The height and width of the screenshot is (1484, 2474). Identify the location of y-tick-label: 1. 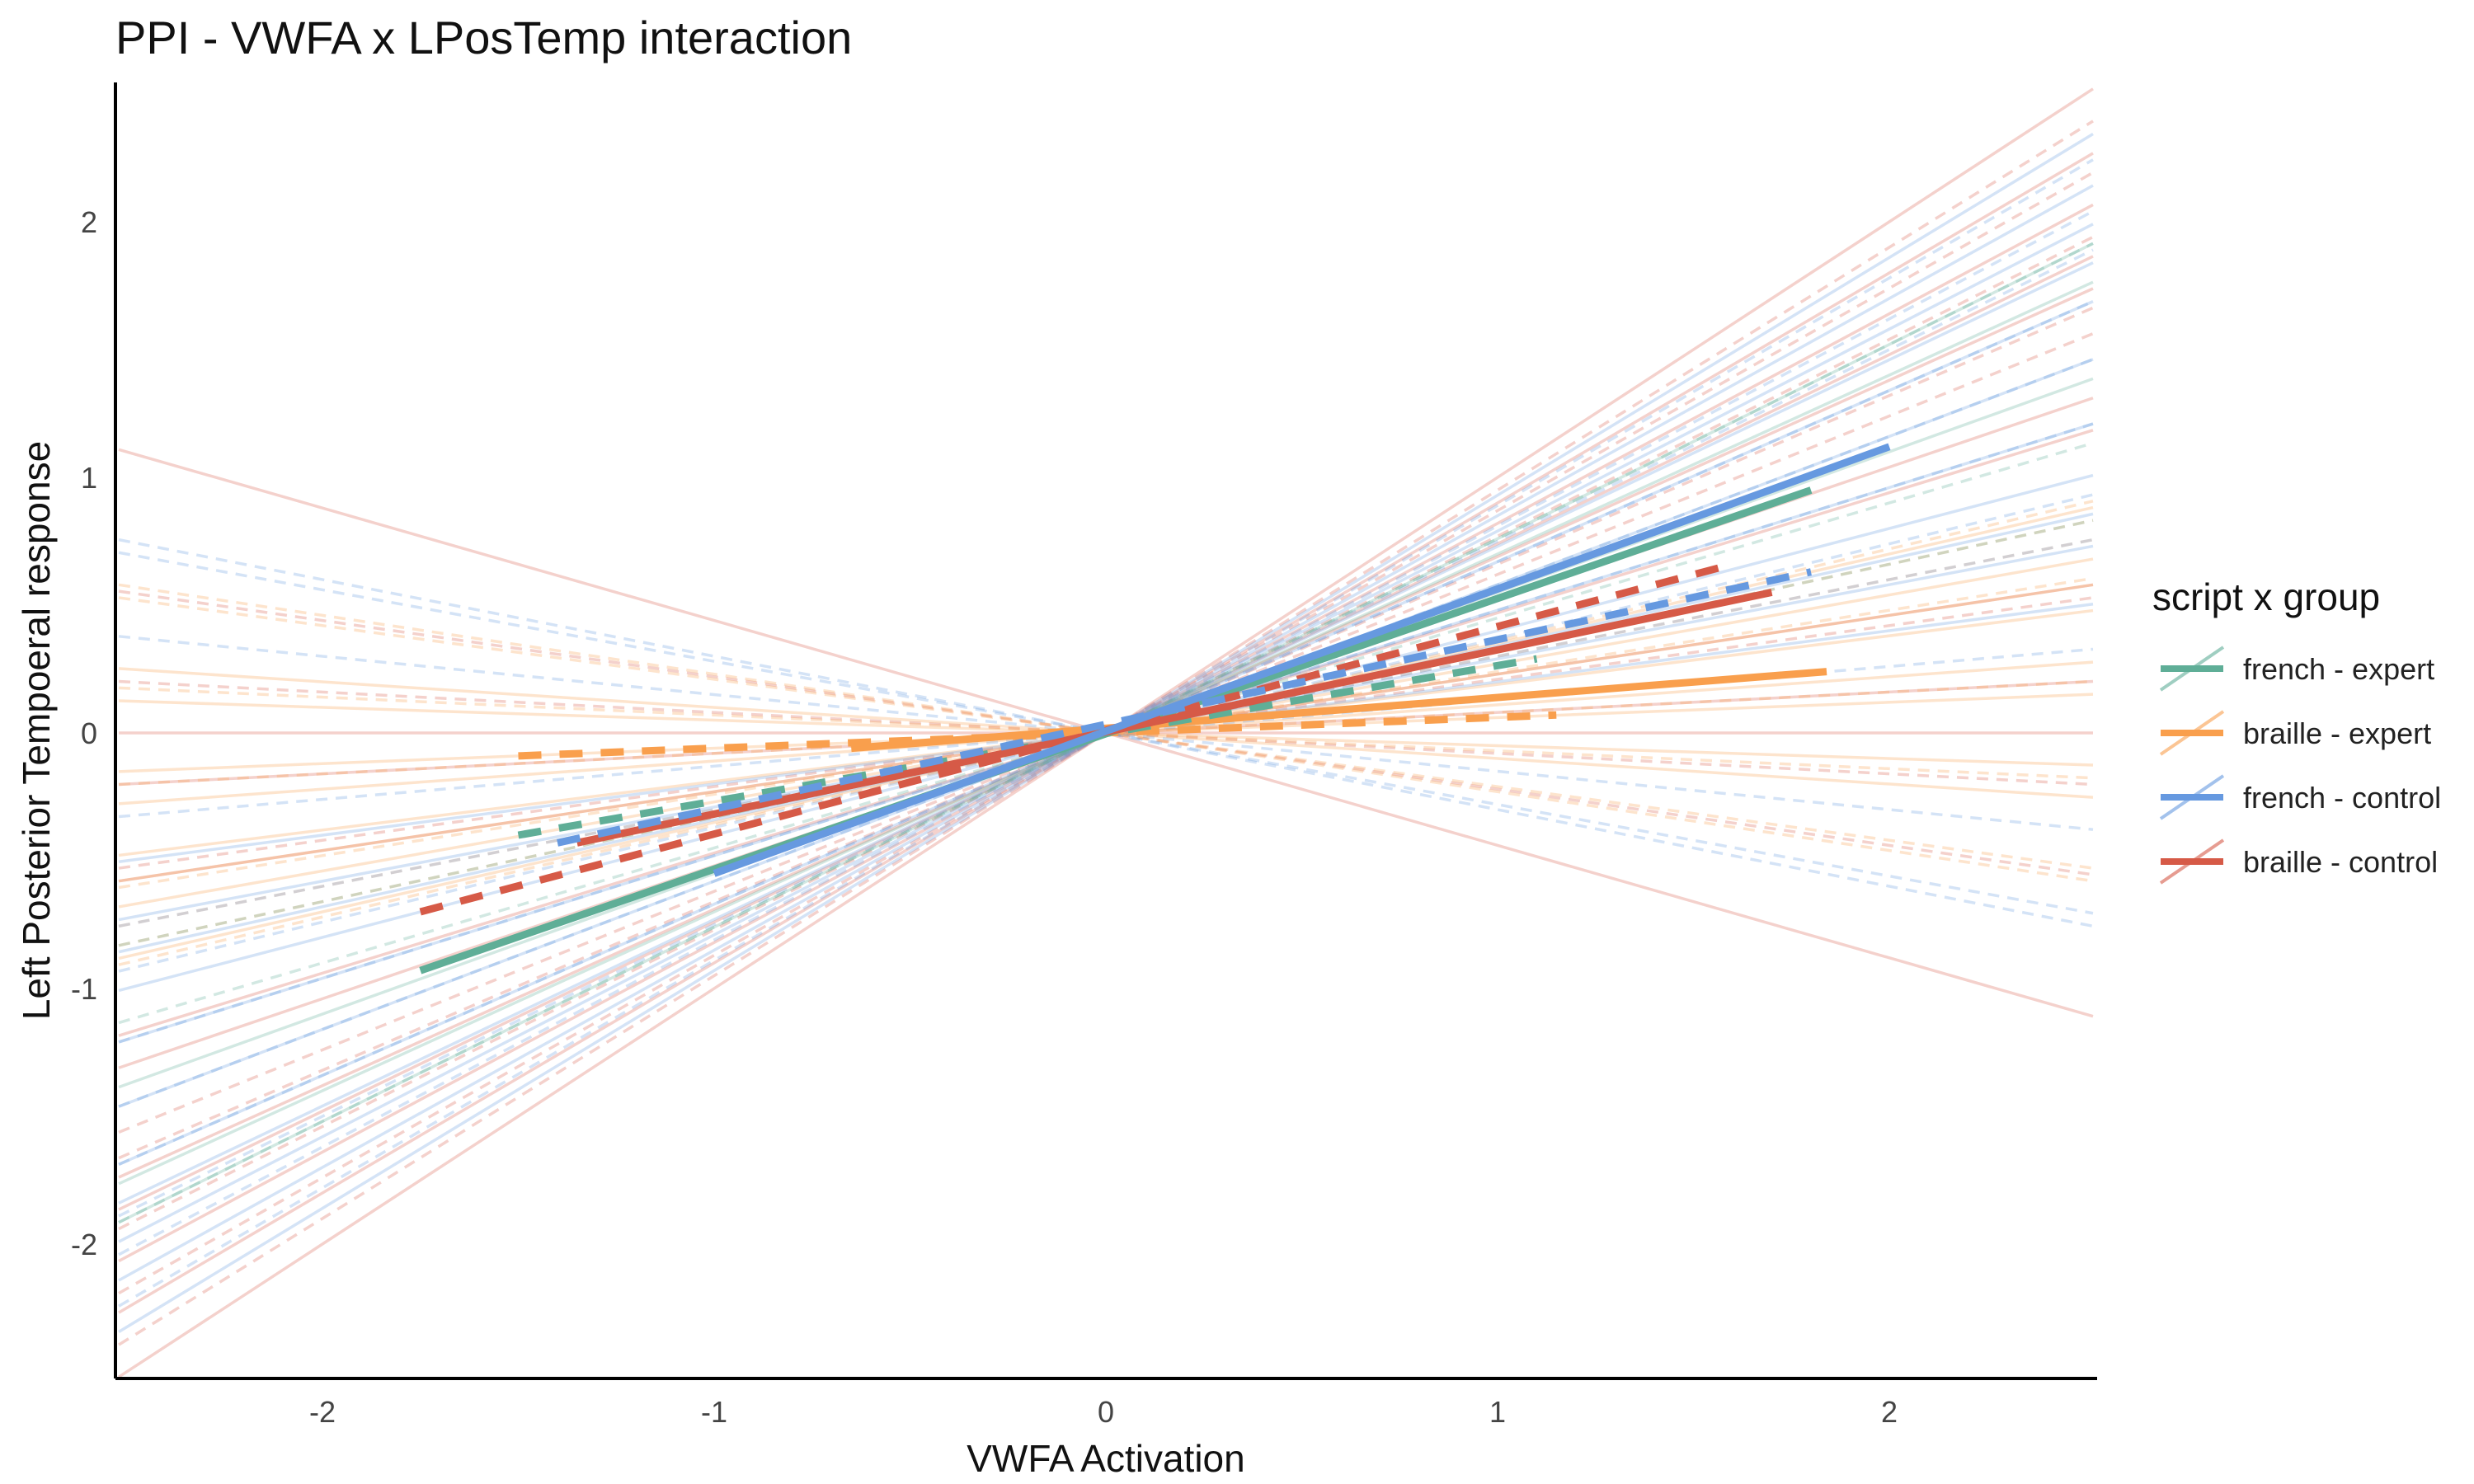
(89, 478).